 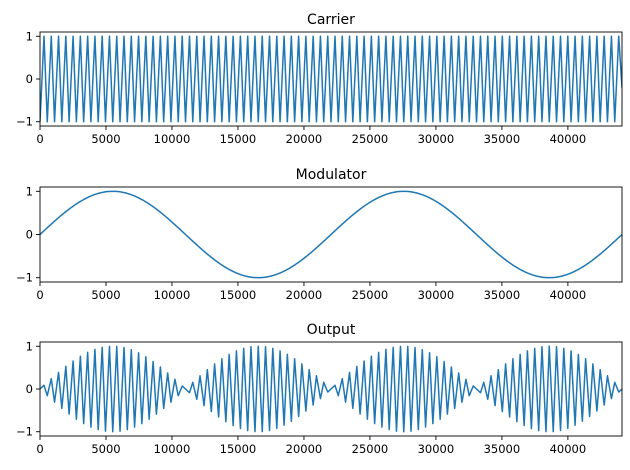 I want to click on output-title: Output, so click(x=331, y=330).